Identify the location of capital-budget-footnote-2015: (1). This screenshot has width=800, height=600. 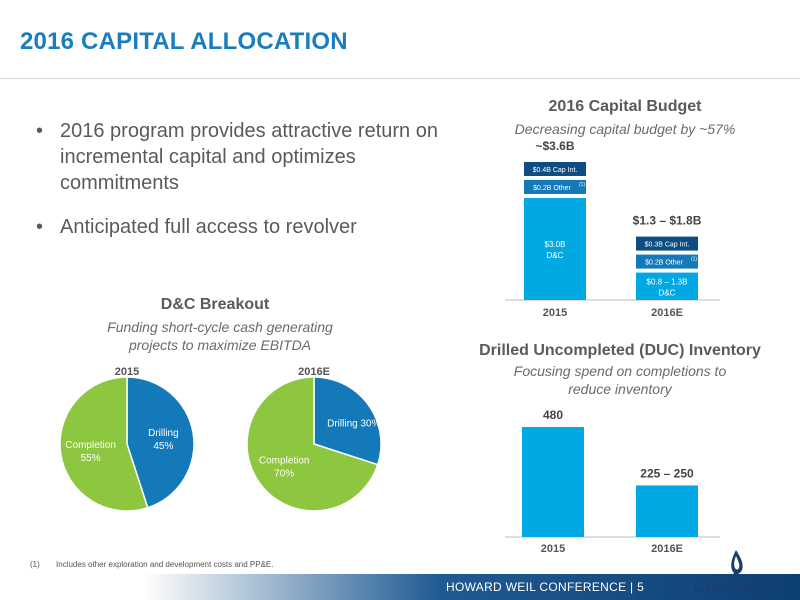
(582, 185).